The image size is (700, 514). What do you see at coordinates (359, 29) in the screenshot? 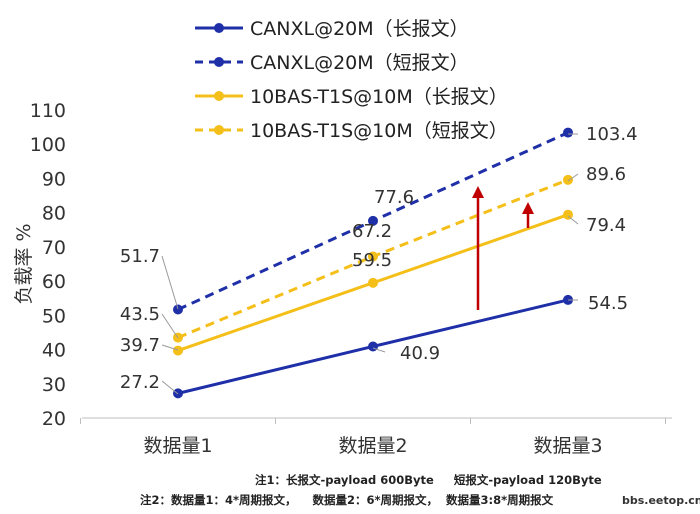
I see `legend-label: CANXL@20M（长报文）` at bounding box center [359, 29].